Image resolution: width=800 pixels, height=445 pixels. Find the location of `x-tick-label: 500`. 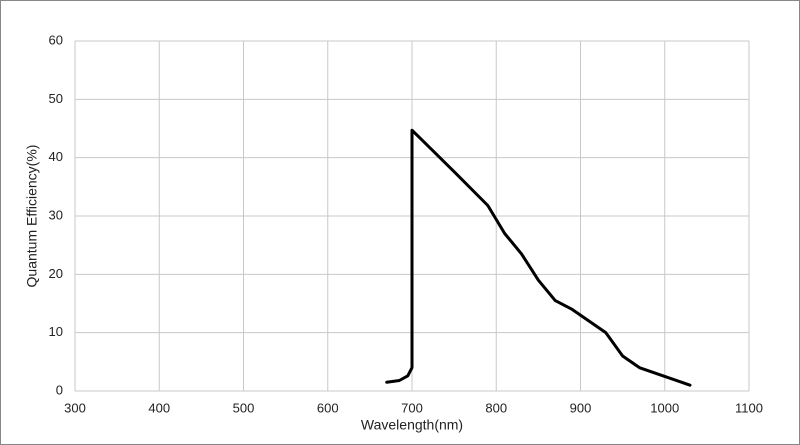

x-tick-label: 500 is located at coordinates (244, 407).